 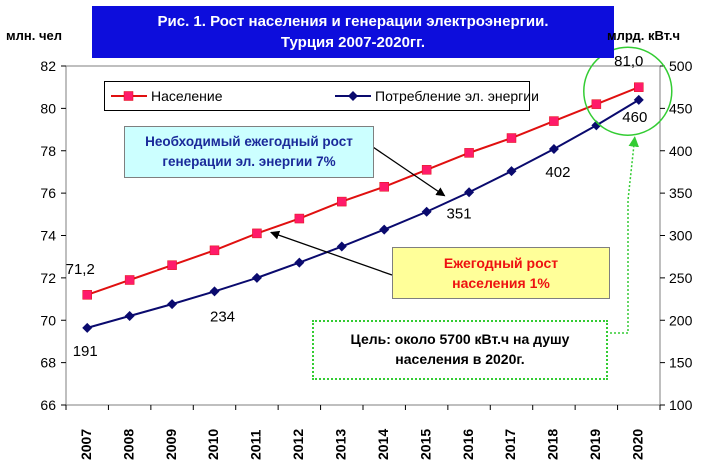 I want to click on legend-population-swatch, so click(x=129, y=96).